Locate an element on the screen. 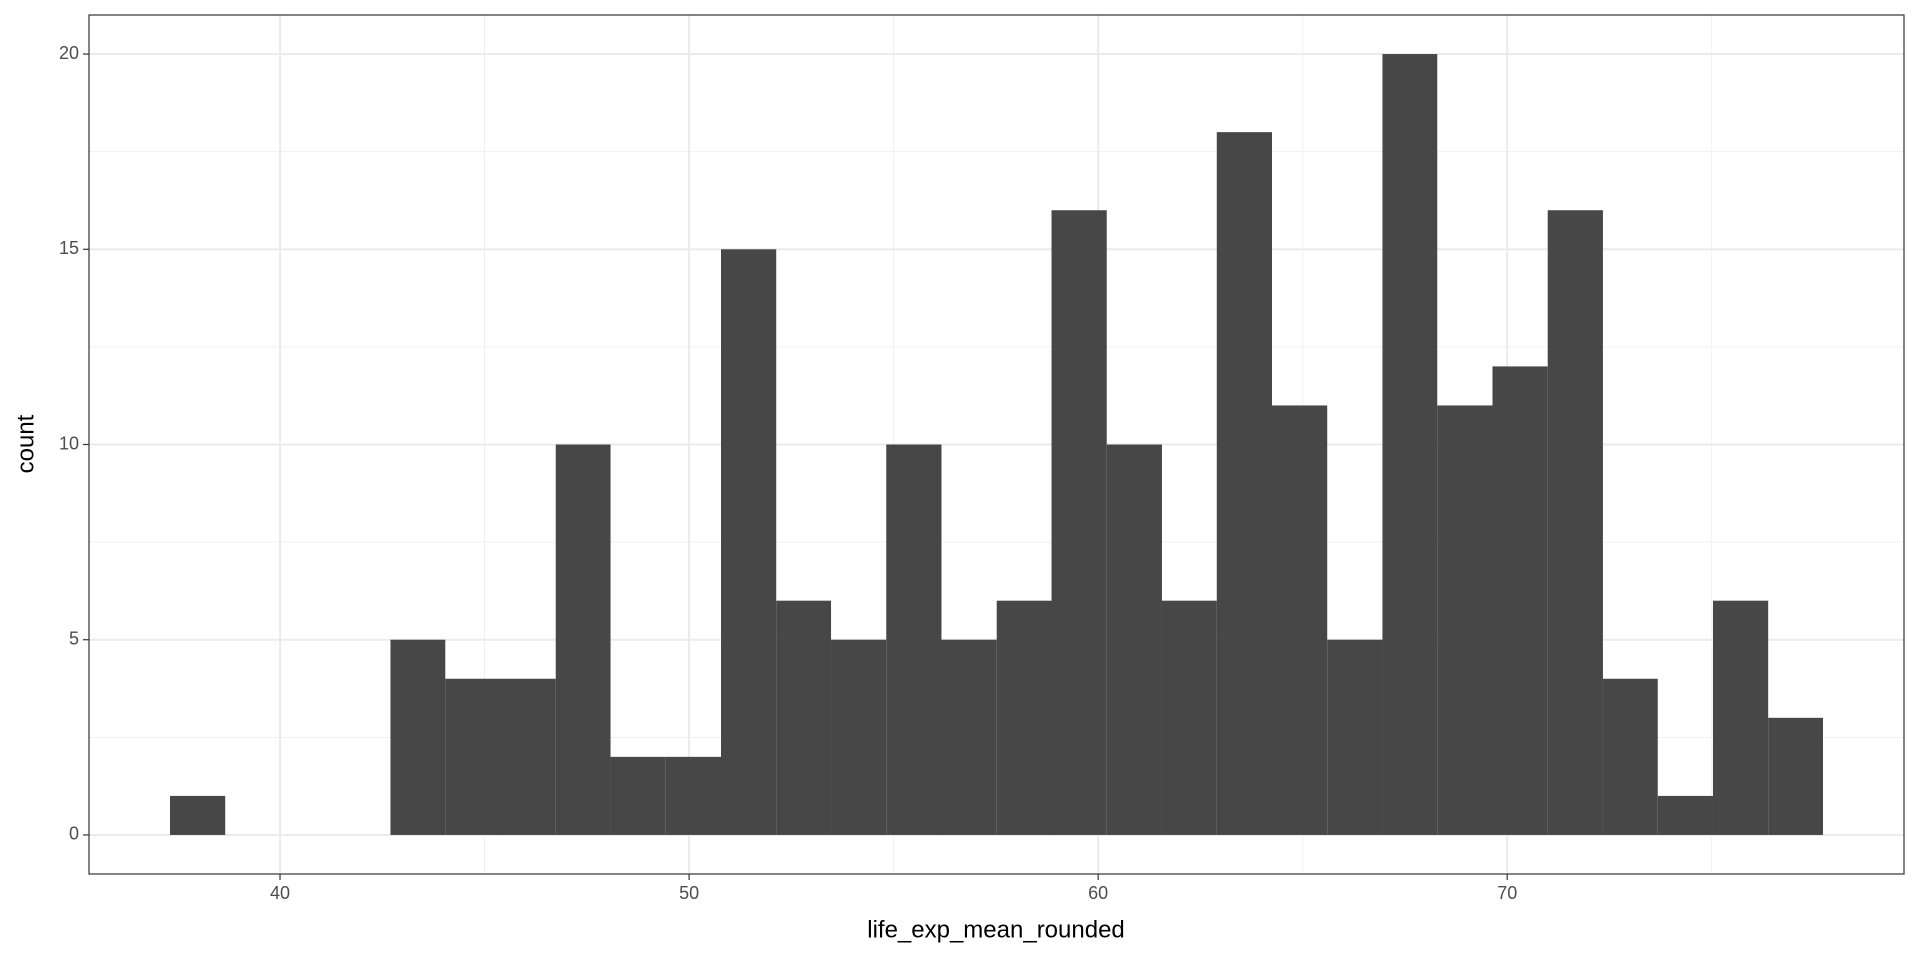 Image resolution: width=1920 pixels, height=960 pixels. y-tick-label: 5 is located at coordinates (74, 638).